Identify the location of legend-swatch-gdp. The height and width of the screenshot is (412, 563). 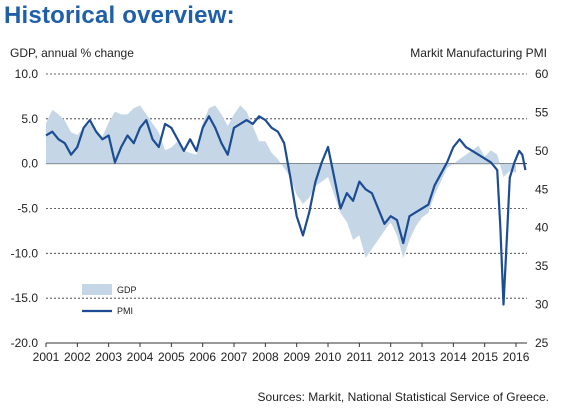
(97, 289).